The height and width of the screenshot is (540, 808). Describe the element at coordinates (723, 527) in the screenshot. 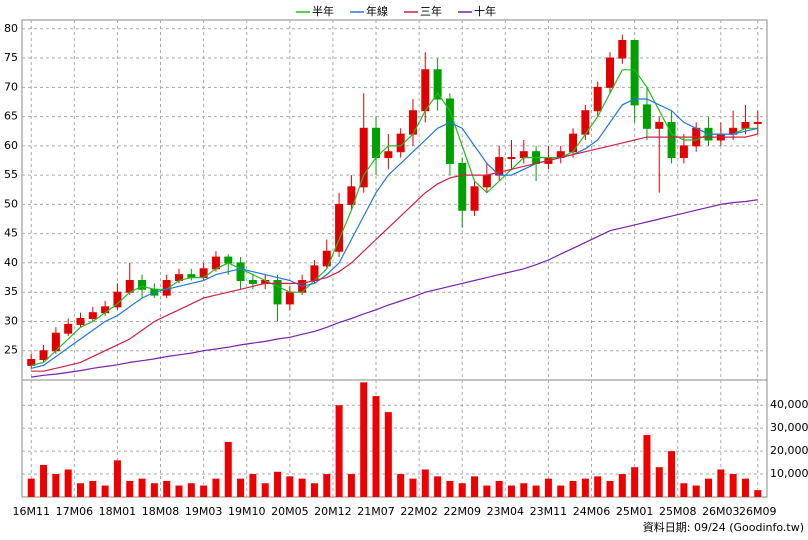

I see `footnote: 資料日期: 09/24 (Goodinfo.tw)` at that location.